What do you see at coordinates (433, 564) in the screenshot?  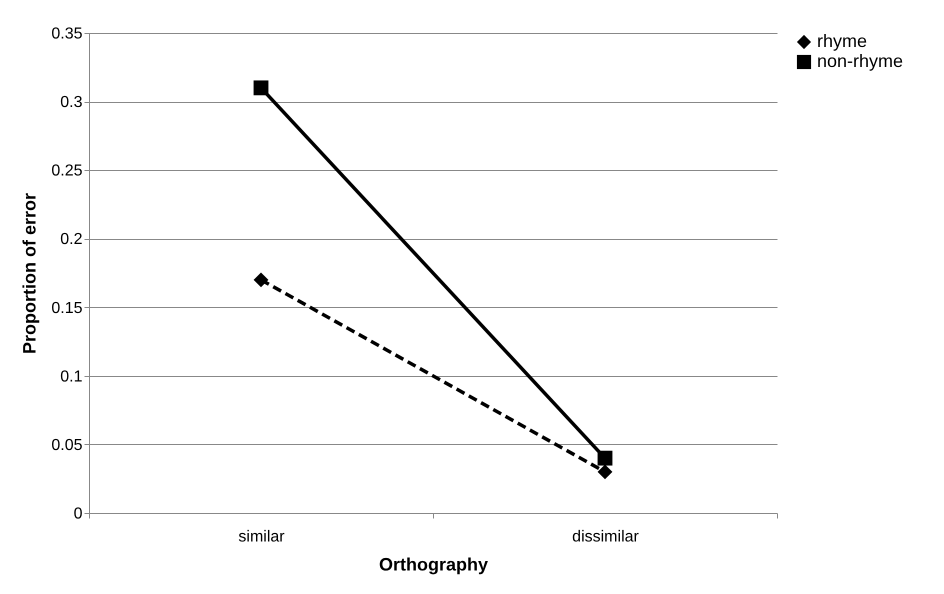 I see `x-axis-title: Orthography` at bounding box center [433, 564].